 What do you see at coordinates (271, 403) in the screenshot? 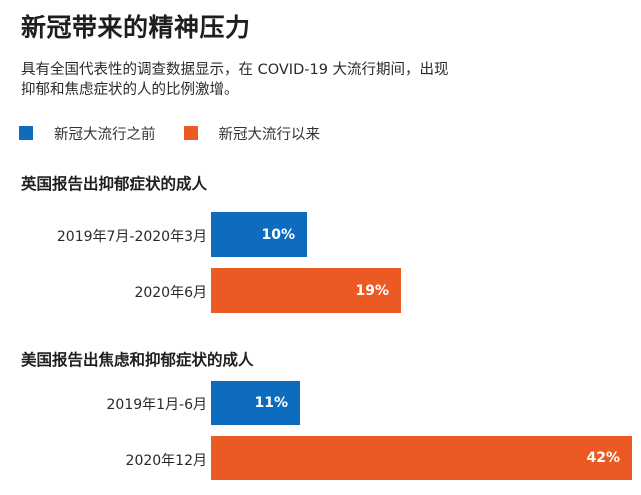
I see `bar-value-us-before: 11%` at bounding box center [271, 403].